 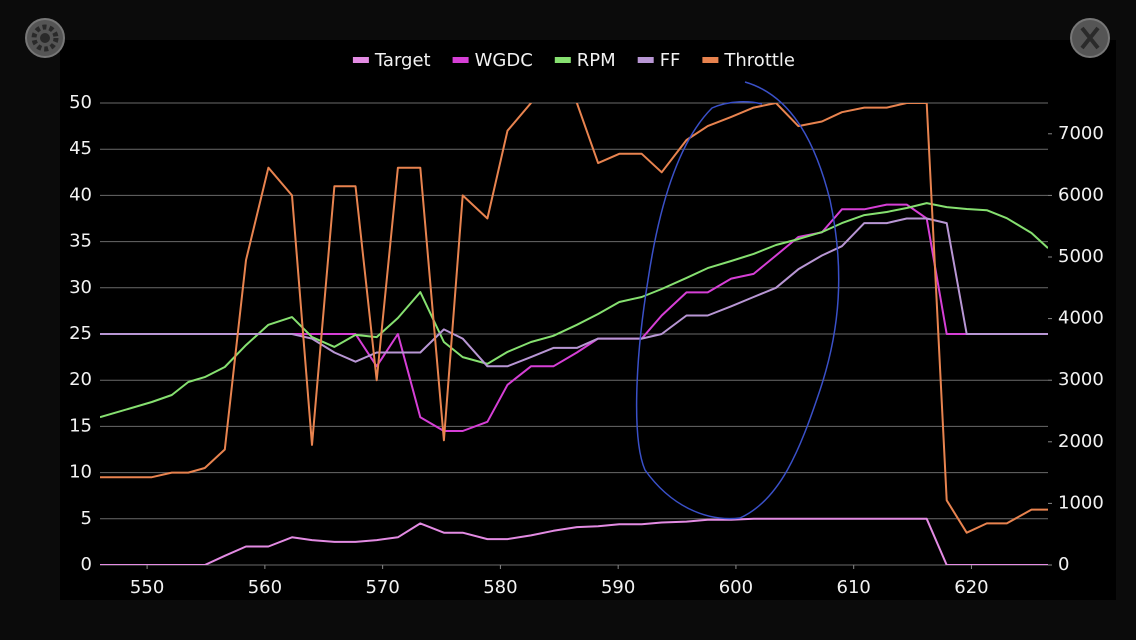 What do you see at coordinates (1081, 133) in the screenshot?
I see `y2-tick-label: 7000` at bounding box center [1081, 133].